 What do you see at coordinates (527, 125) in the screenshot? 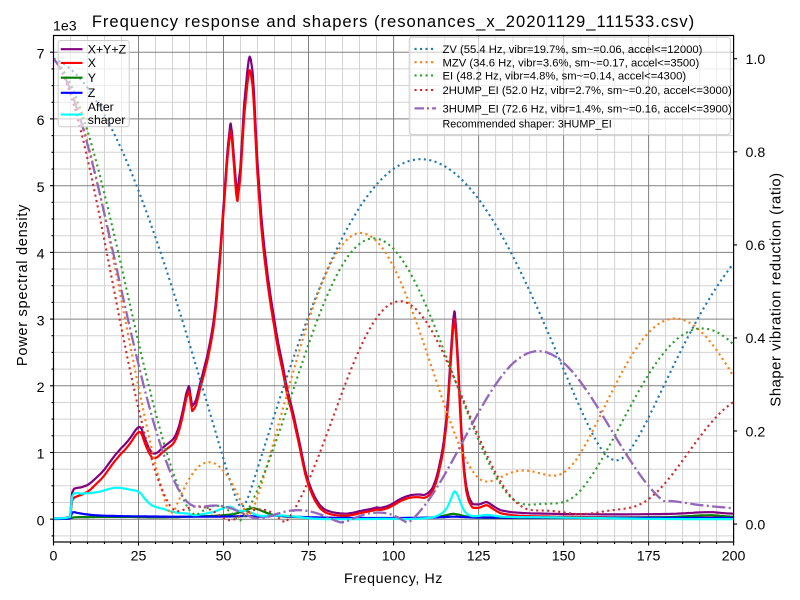
I see `svg-text: Recommended shaper: 3HUMP_EI` at bounding box center [527, 125].